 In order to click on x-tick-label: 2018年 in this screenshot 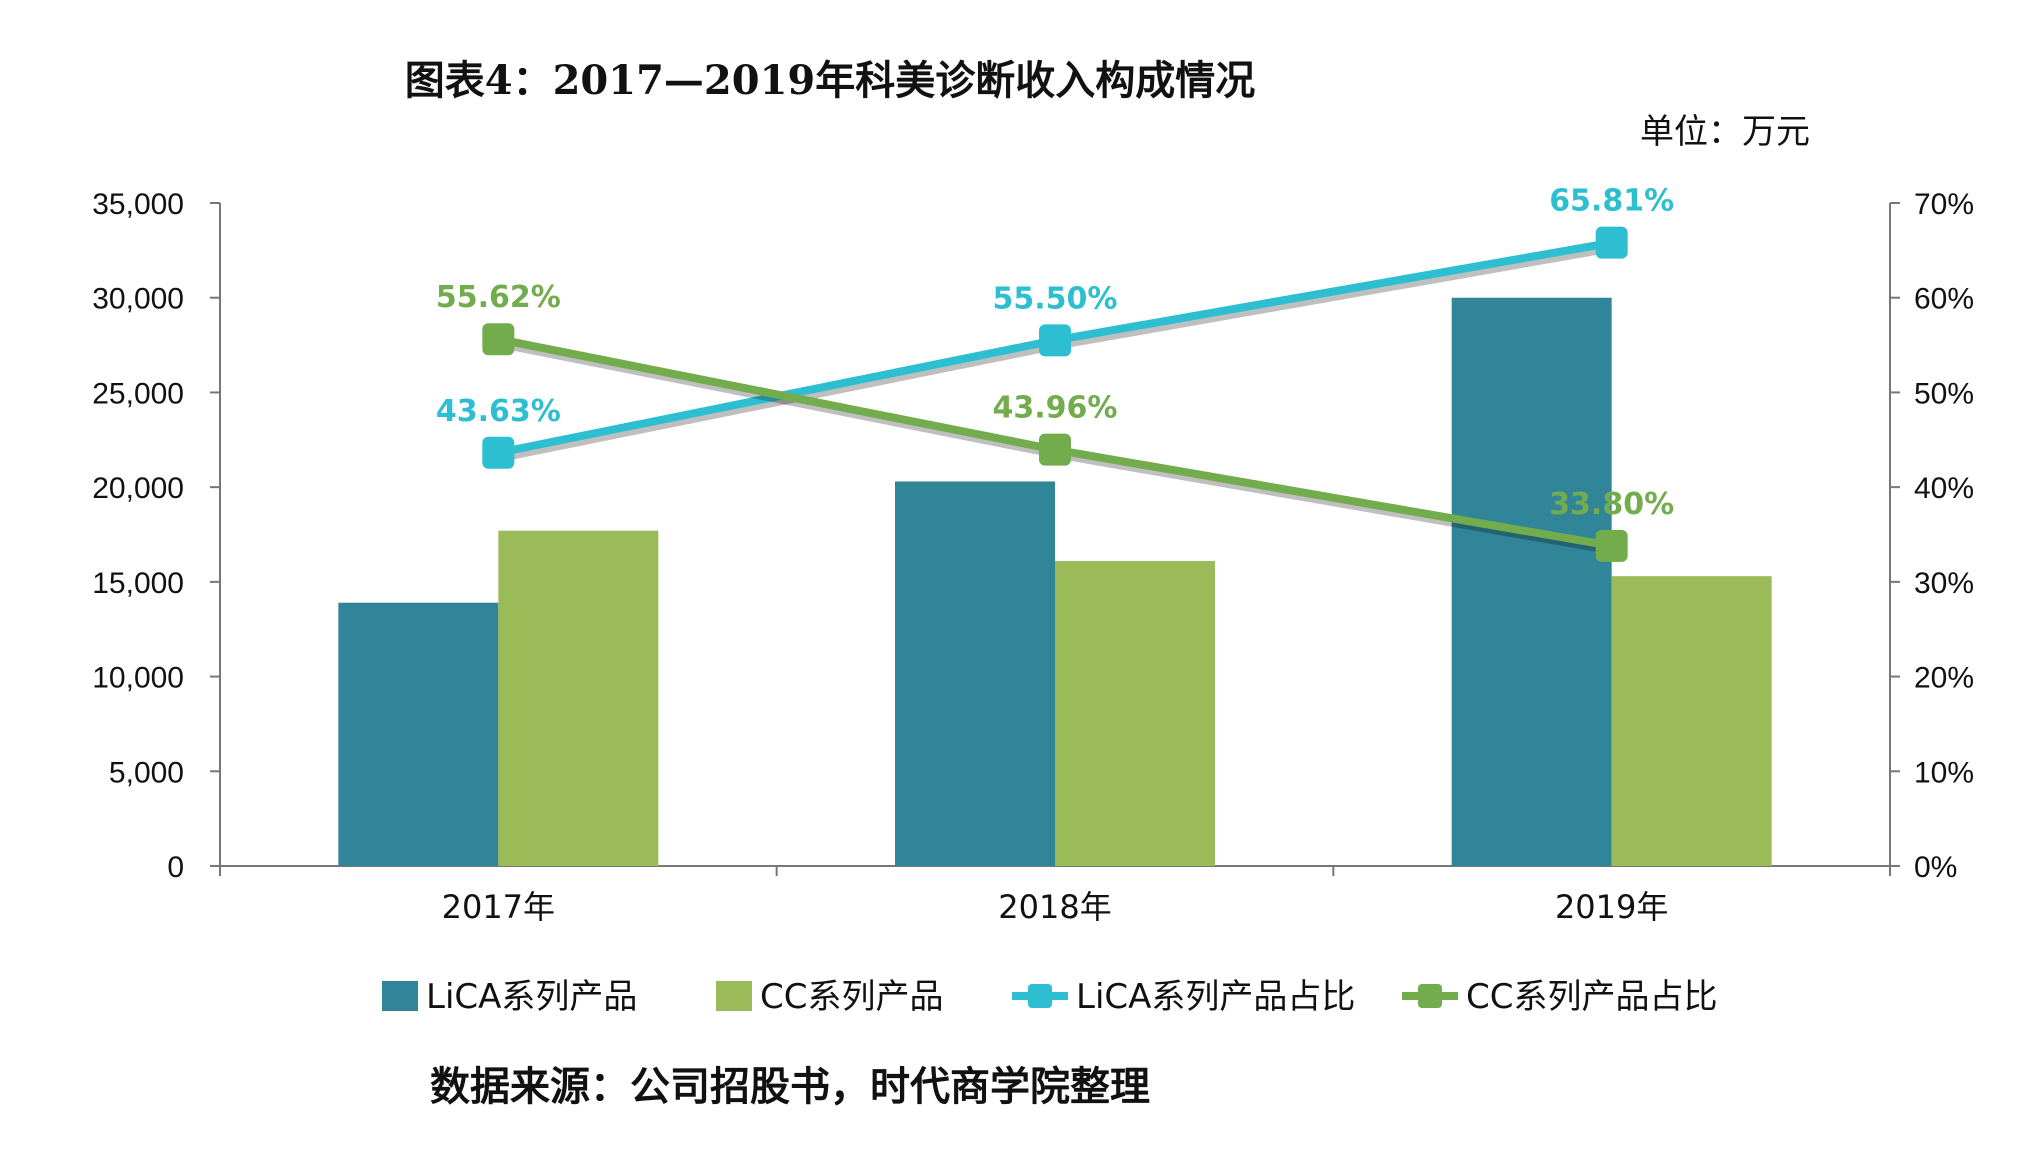, I will do `click(1054, 907)`.